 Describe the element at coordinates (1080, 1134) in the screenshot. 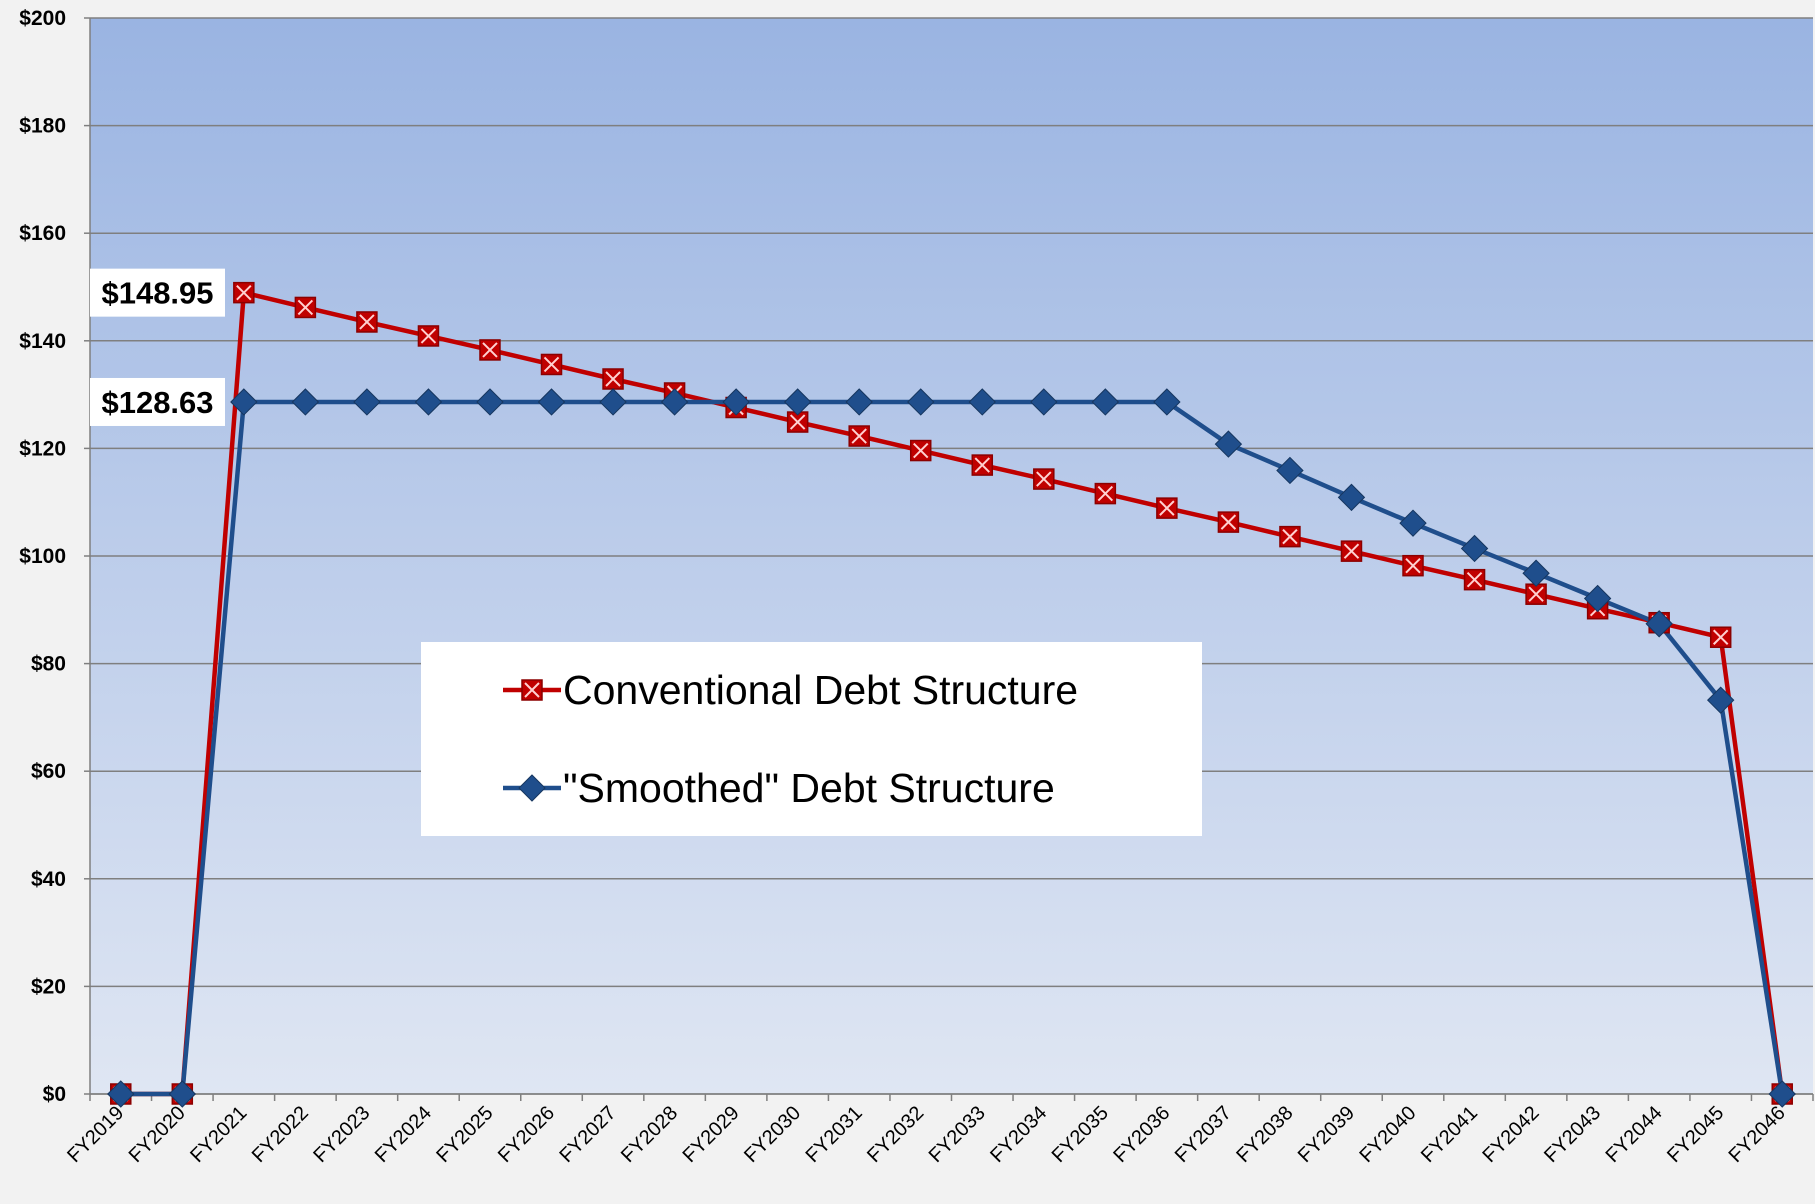

I see `x-tick-label: FY2035` at that location.